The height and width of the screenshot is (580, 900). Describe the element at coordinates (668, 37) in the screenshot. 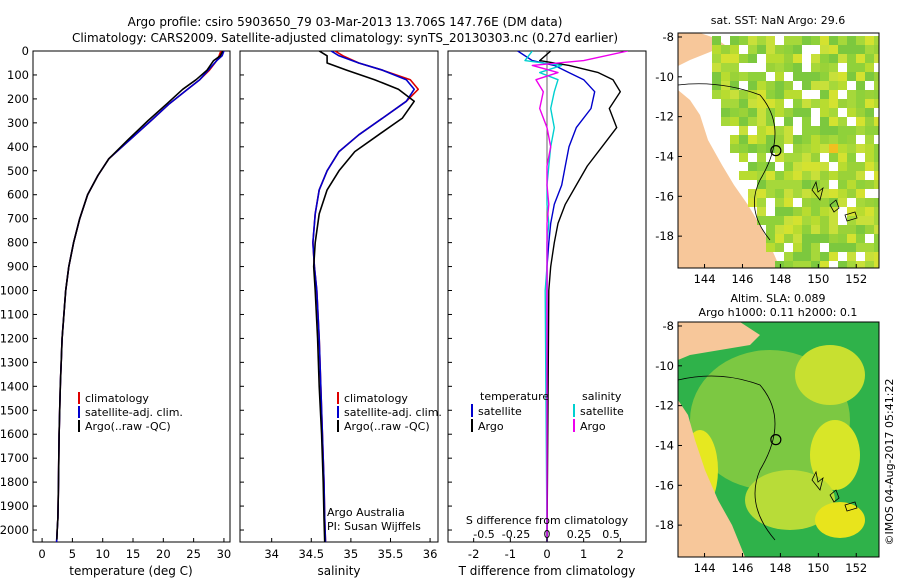

I see `map-y-tick-label: -8` at that location.